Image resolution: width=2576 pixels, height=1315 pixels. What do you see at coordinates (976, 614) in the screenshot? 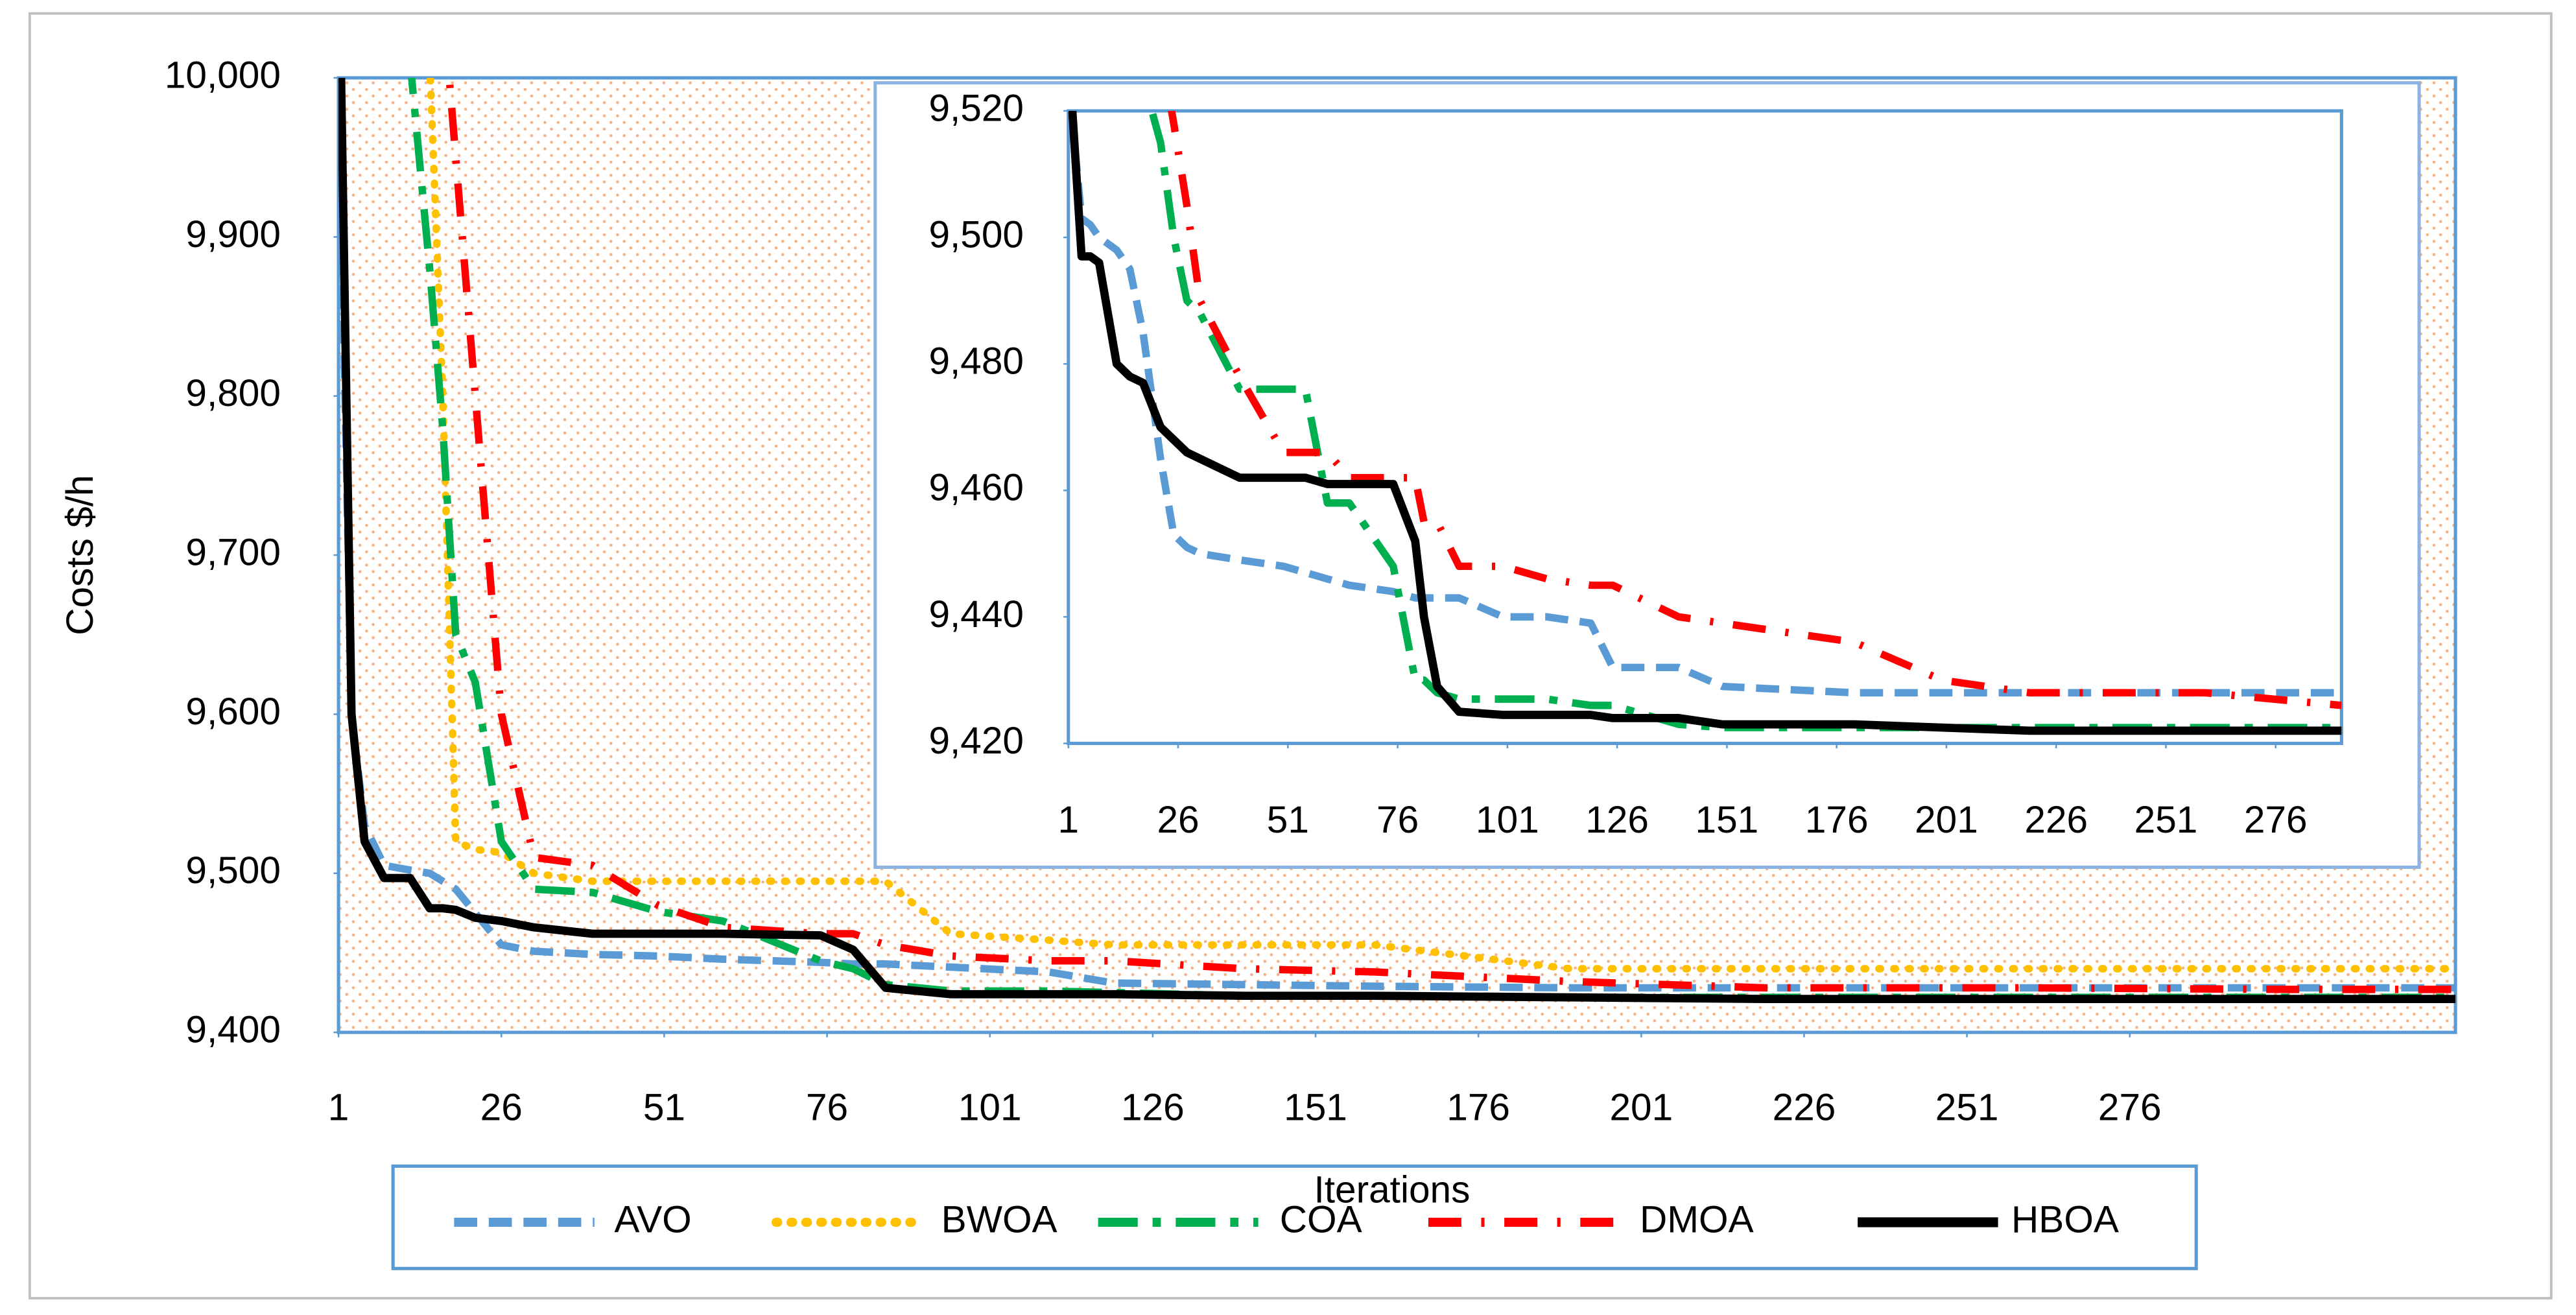
I see `y-tick-label: 9,440` at bounding box center [976, 614].